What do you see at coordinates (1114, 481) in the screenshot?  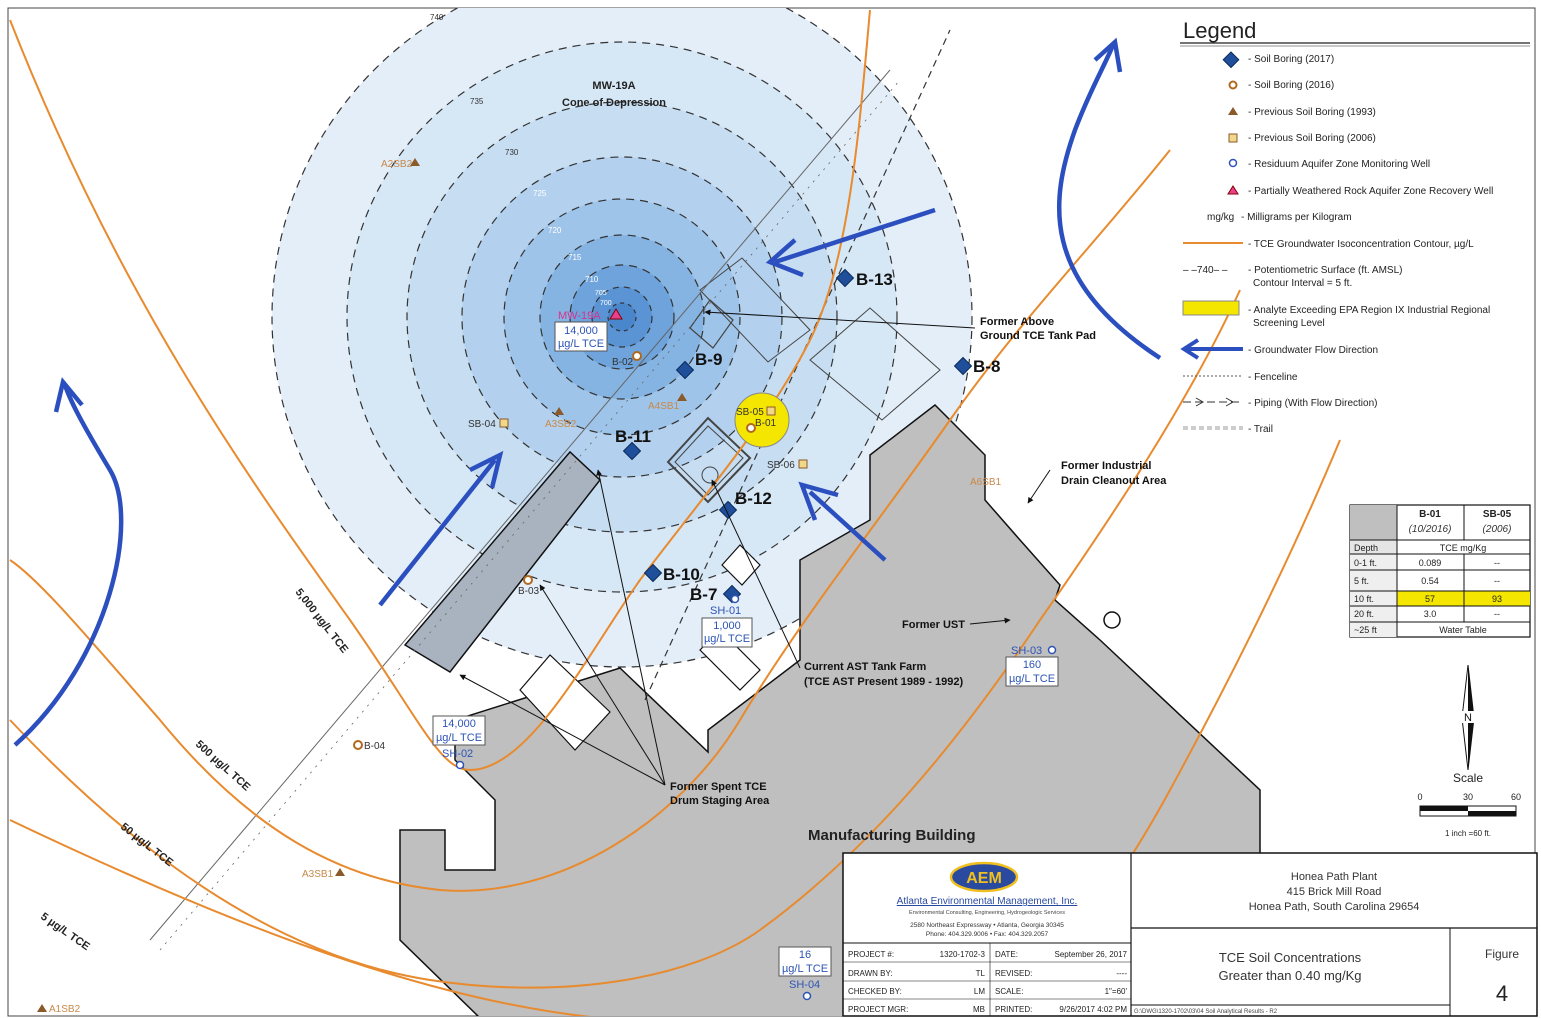 I see `svg-text: Drain Cleanout Area` at bounding box center [1114, 481].